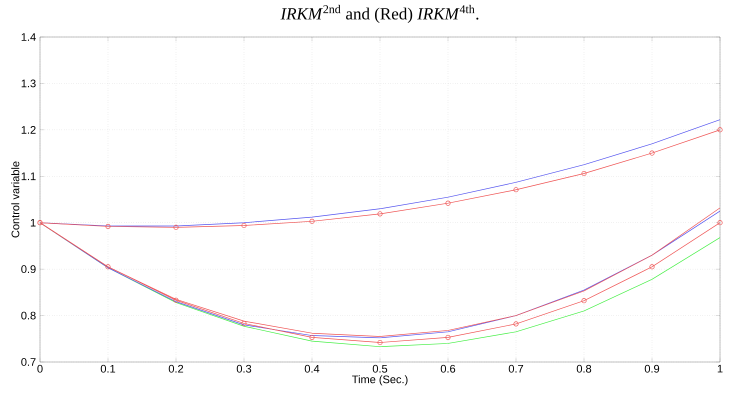  What do you see at coordinates (33, 222) in the screenshot?
I see `y-tick-label: 1` at bounding box center [33, 222].